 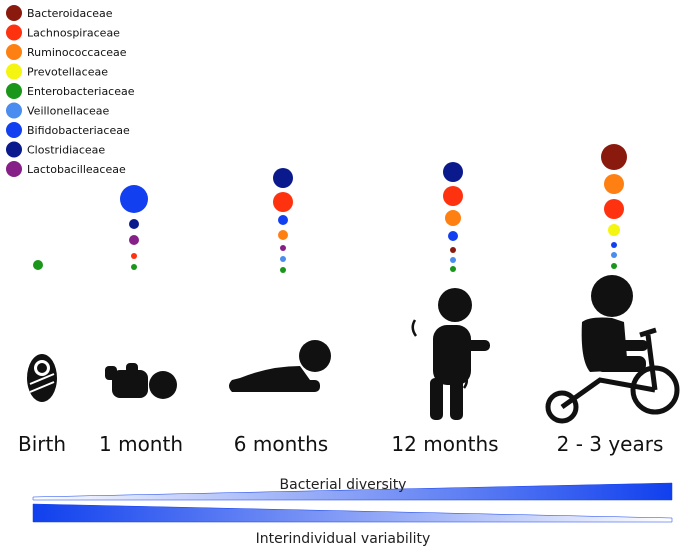 I want to click on legend-label: Bacteroidaceae, so click(x=70, y=13).